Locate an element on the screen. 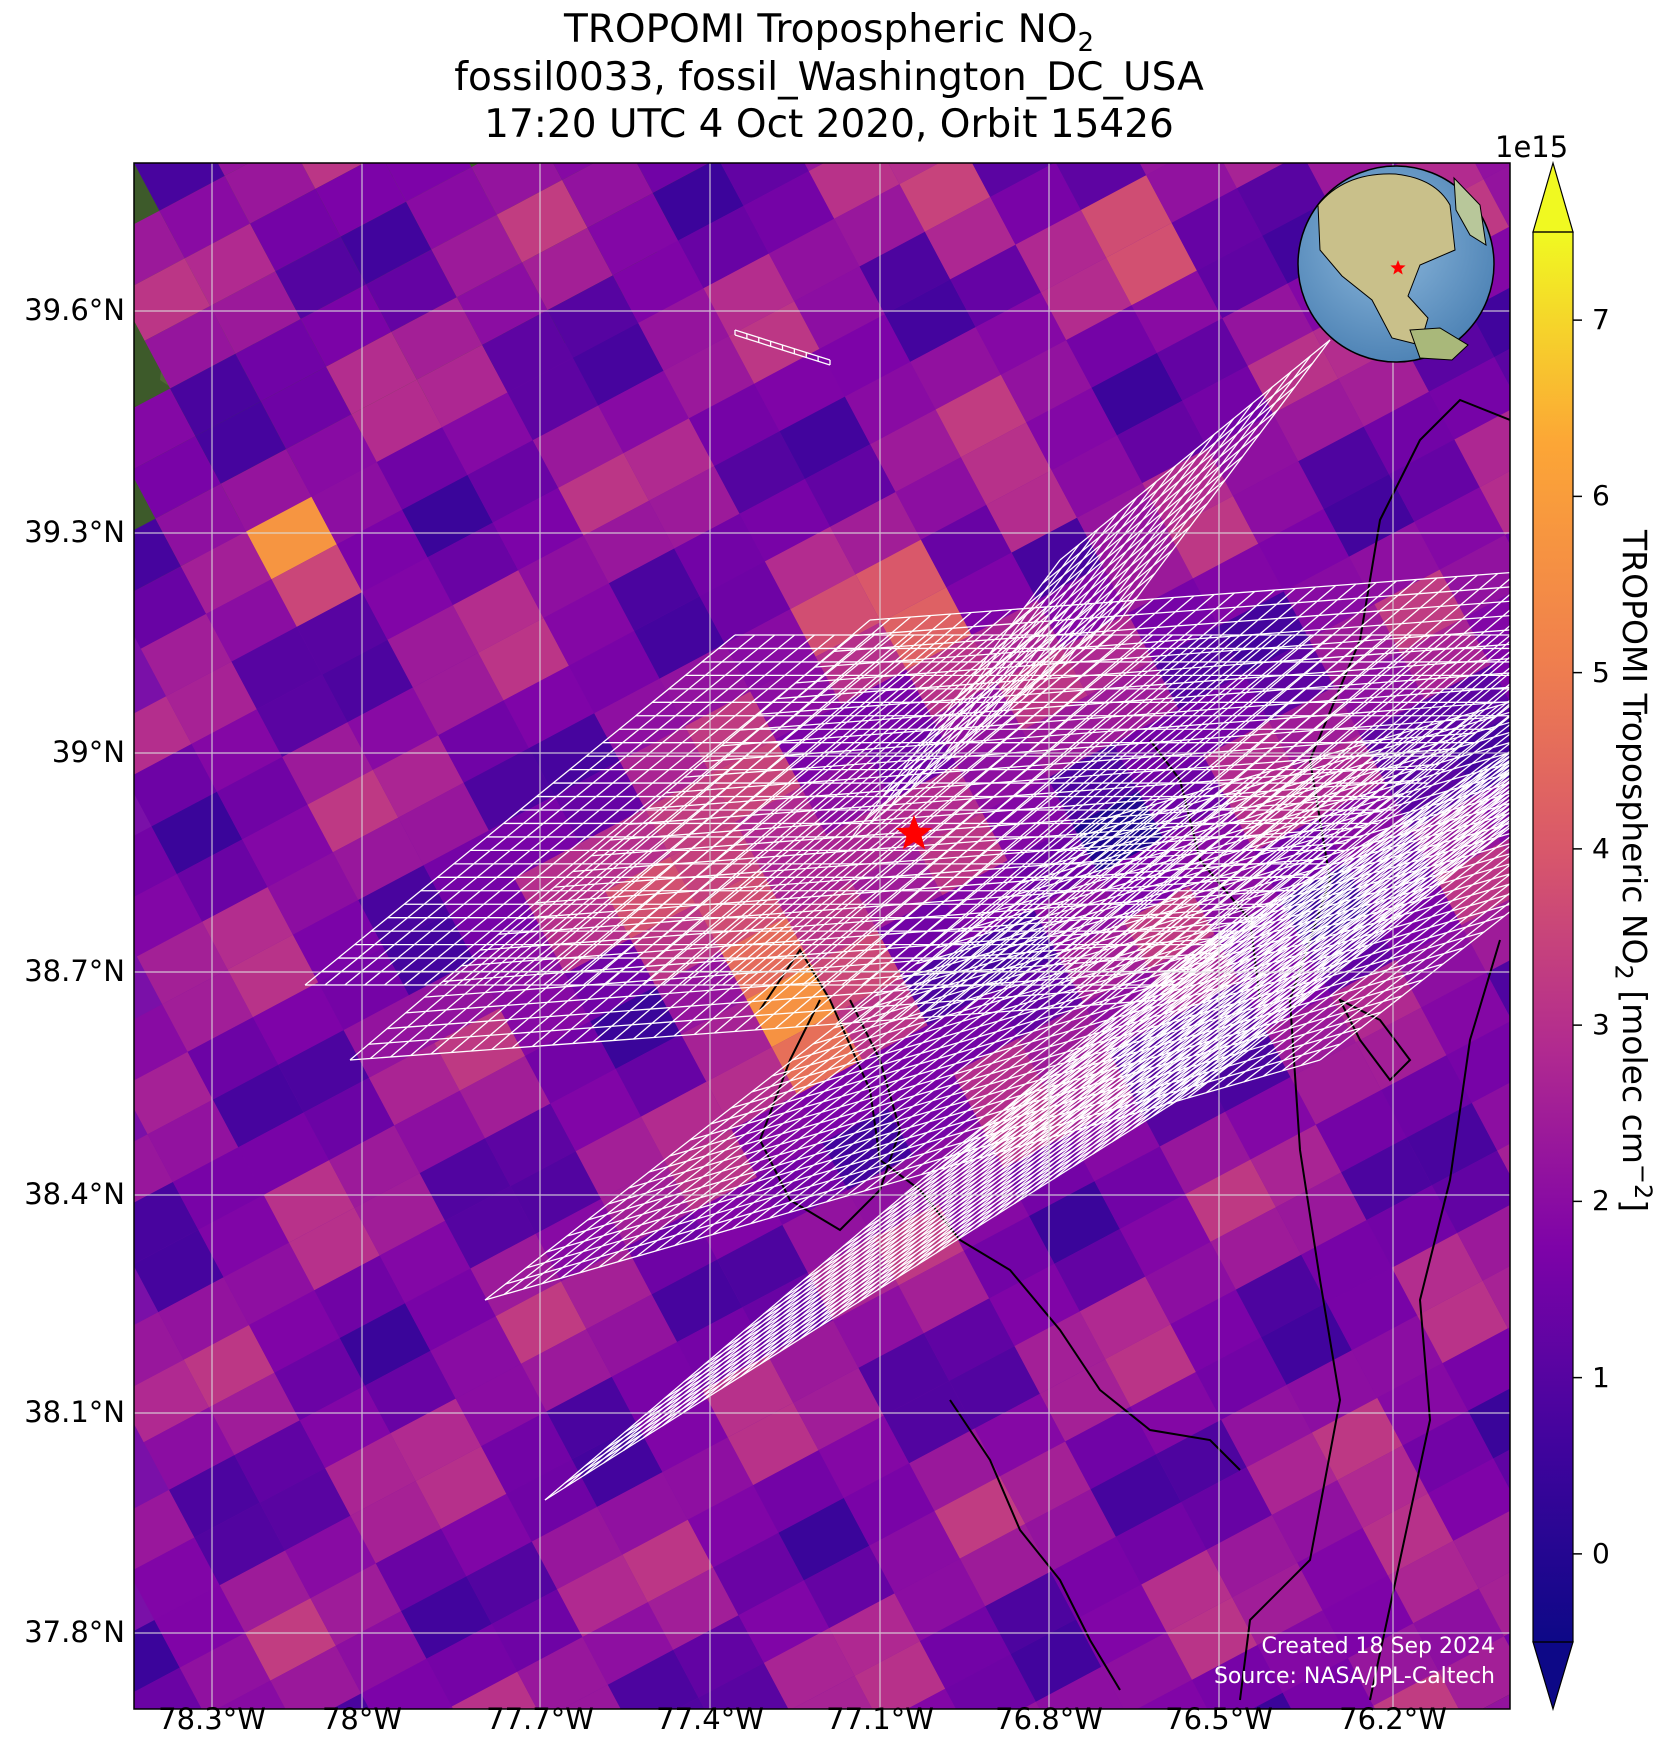  colorbar-tick-label: 5 is located at coordinates (1601, 672).